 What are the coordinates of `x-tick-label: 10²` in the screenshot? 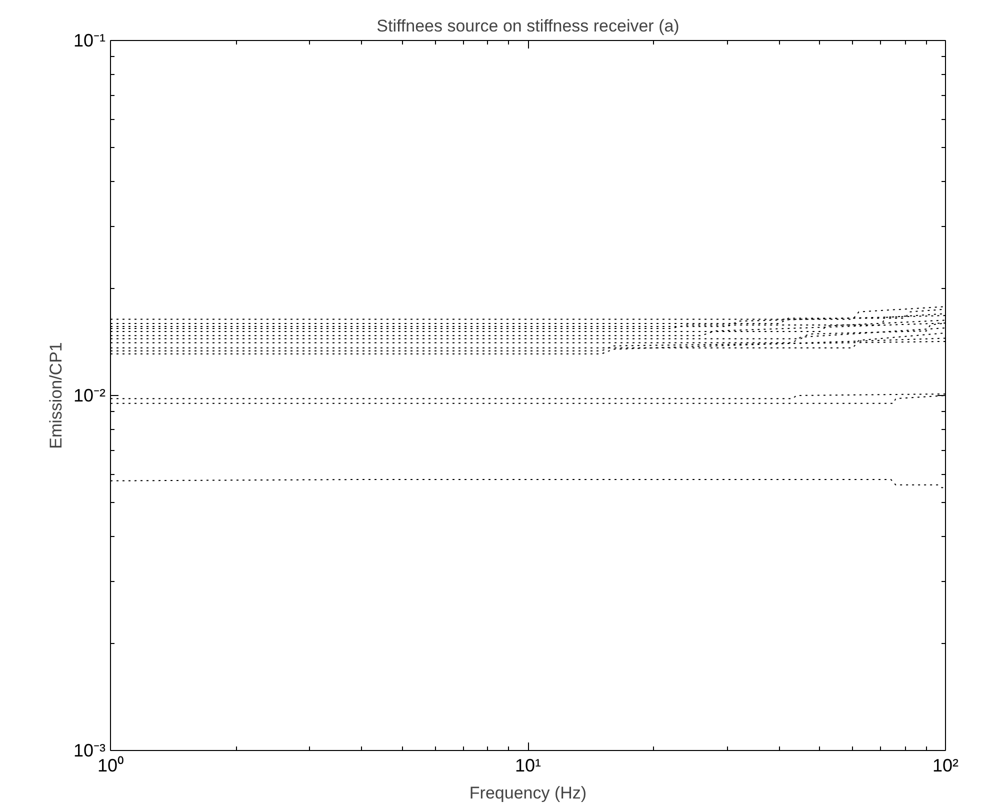 It's located at (945, 766).